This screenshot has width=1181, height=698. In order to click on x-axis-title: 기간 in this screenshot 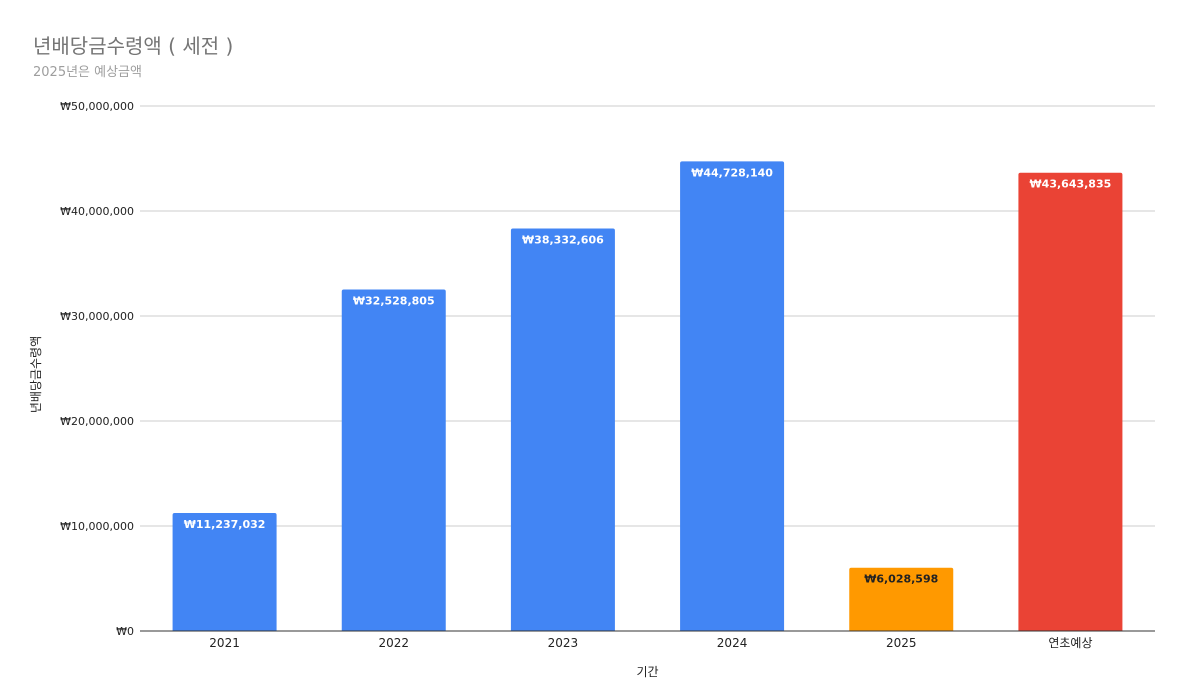, I will do `click(647, 672)`.